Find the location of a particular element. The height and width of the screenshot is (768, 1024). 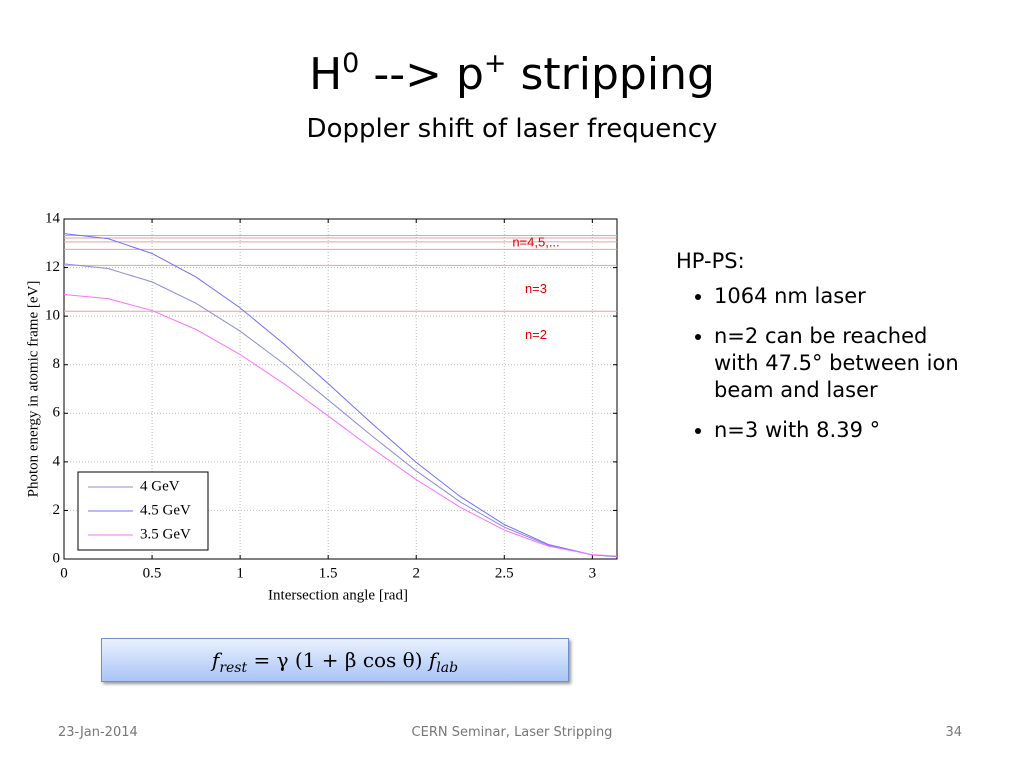

bullet: n=3 with 8.39 ° is located at coordinates (845, 430).